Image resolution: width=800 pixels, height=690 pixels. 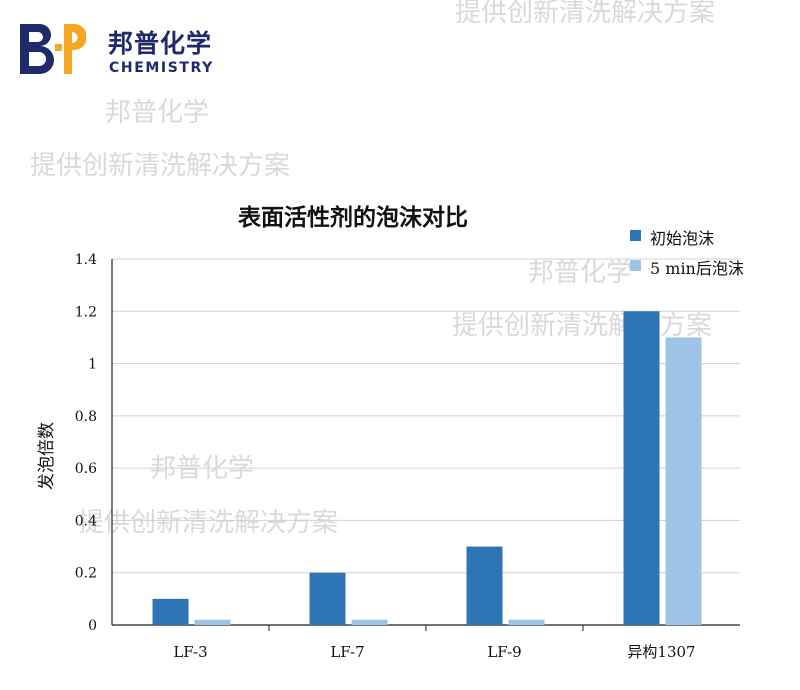 What do you see at coordinates (353, 217) in the screenshot?
I see `chart-title: 表面活性剂的泡沫对比` at bounding box center [353, 217].